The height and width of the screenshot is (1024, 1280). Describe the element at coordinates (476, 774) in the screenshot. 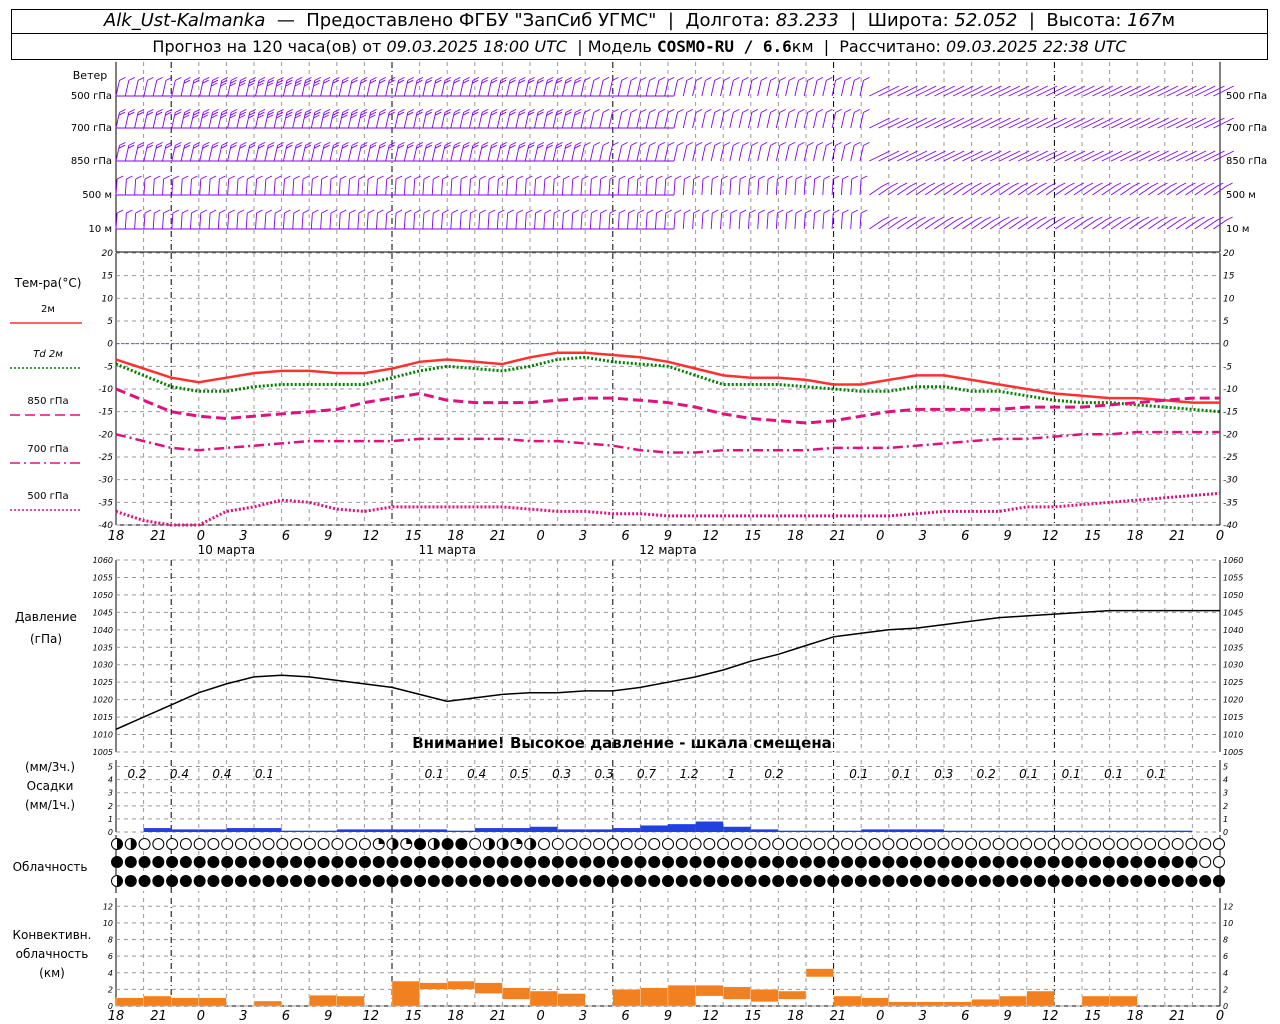

I see `precip-amount: 0.4` at that location.